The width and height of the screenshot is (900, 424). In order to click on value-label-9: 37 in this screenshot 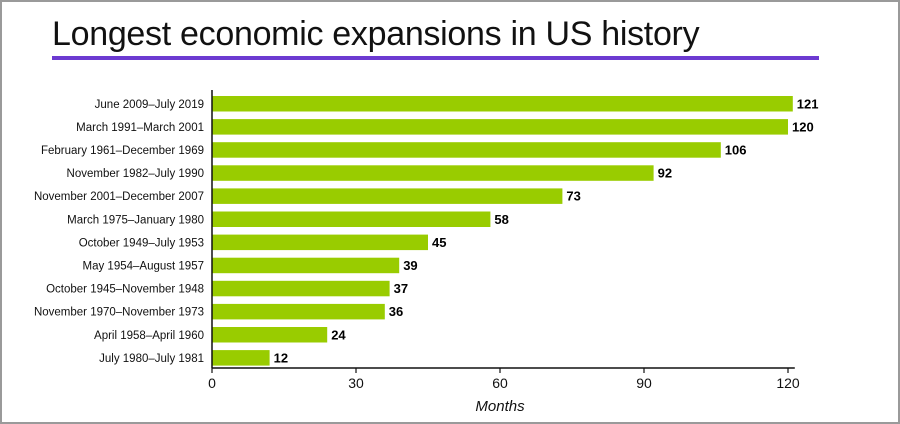, I will do `click(401, 288)`.